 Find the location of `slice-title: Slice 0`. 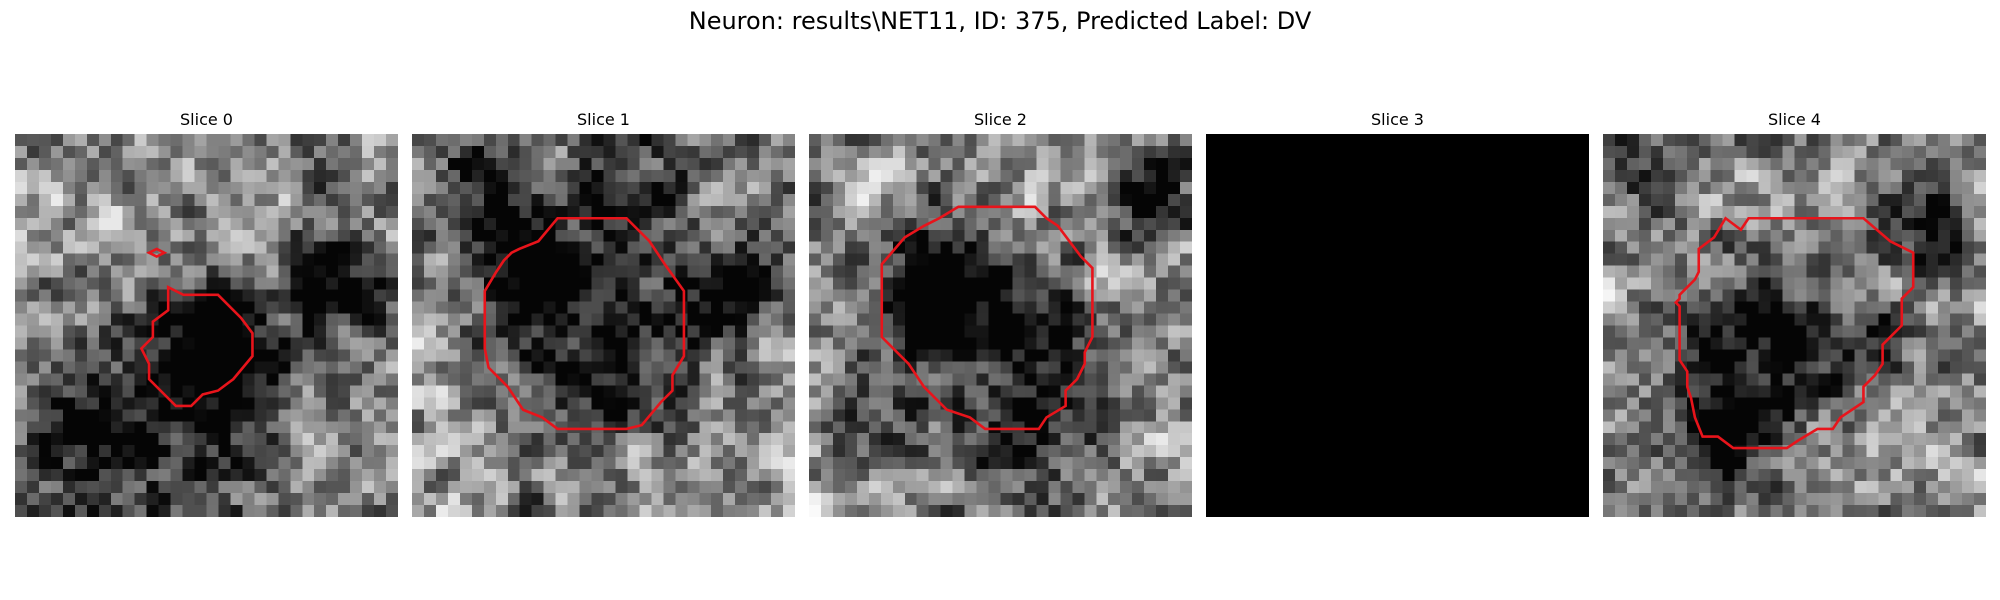

slice-title: Slice 0 is located at coordinates (206, 119).